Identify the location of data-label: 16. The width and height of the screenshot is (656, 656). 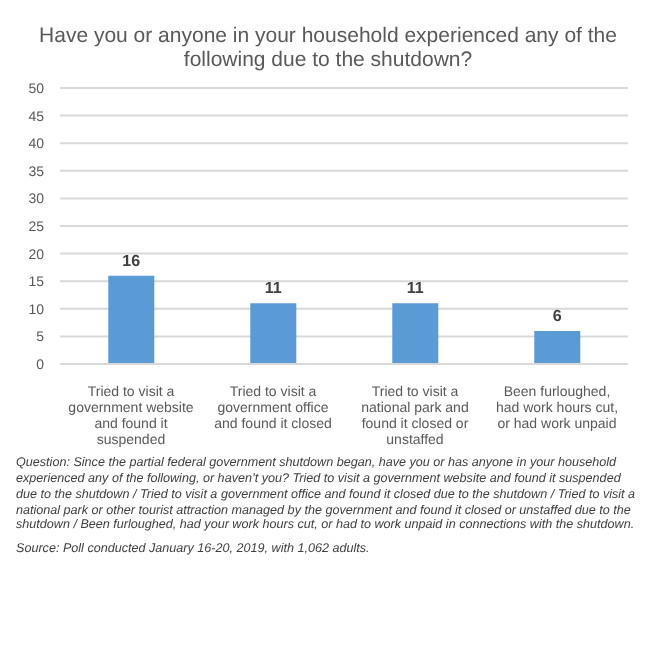
(132, 260).